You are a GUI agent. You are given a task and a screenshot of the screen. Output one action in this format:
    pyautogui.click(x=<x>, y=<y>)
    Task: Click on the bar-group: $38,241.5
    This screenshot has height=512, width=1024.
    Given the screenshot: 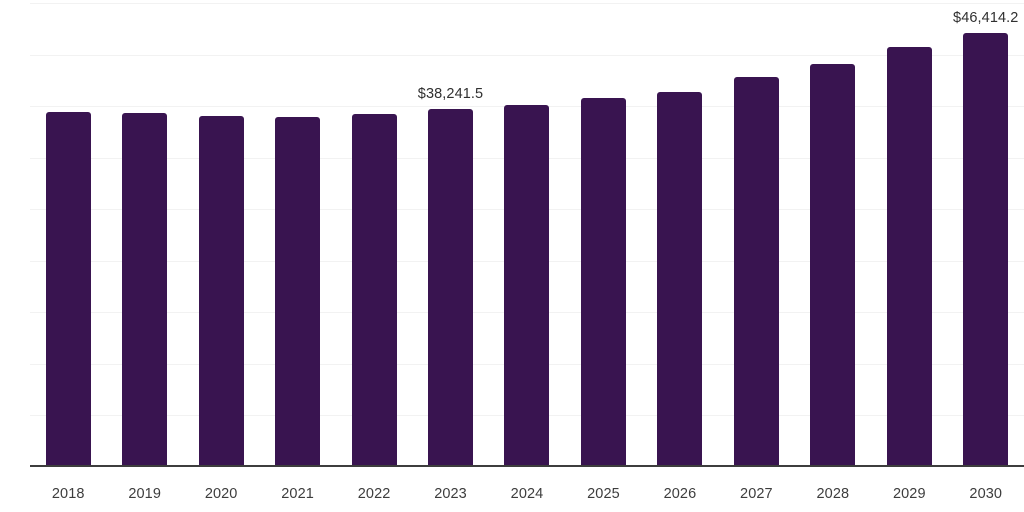 What is the action you would take?
    pyautogui.click(x=450, y=233)
    